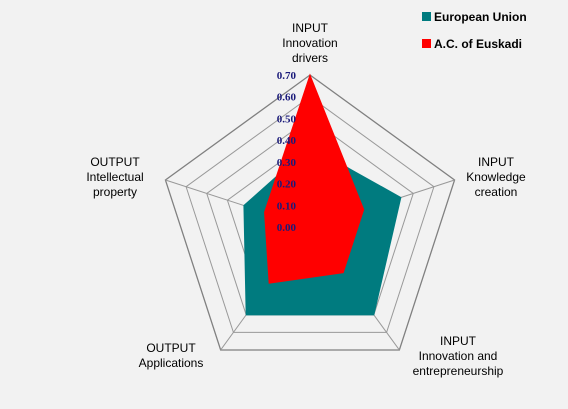 The width and height of the screenshot is (568, 409). Describe the element at coordinates (287, 119) in the screenshot. I see `tick-label: 0.50` at that location.